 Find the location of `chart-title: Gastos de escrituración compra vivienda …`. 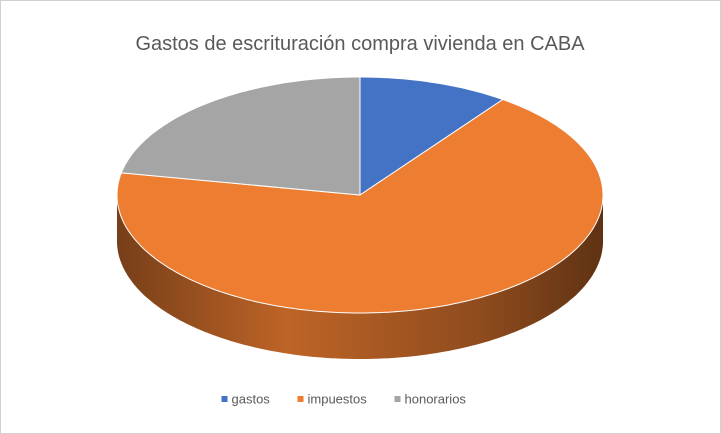

chart-title: Gastos de escrituración compra vivienda … is located at coordinates (360, 44).